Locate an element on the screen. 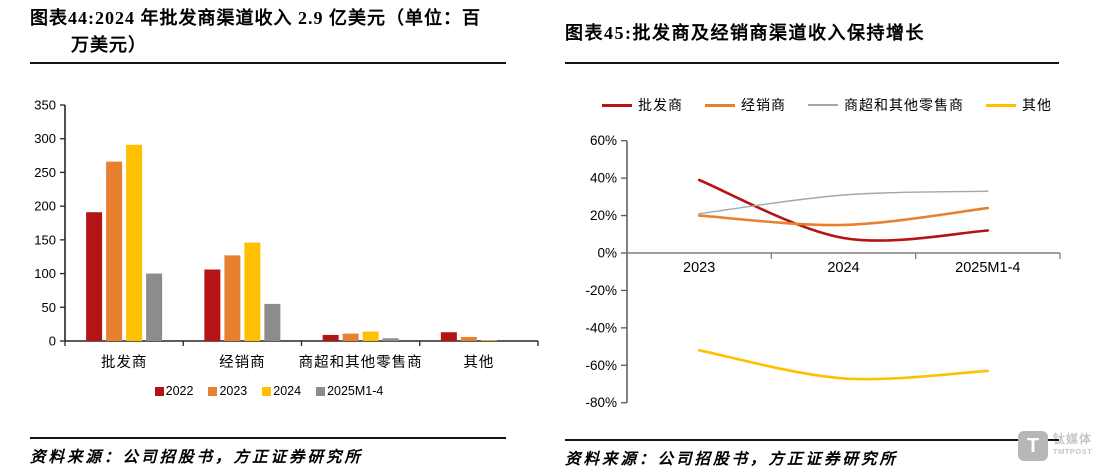 The height and width of the screenshot is (474, 1096). tmtpost-watermark: 钛媒体 TMTPOST is located at coordinates (1072, 444).